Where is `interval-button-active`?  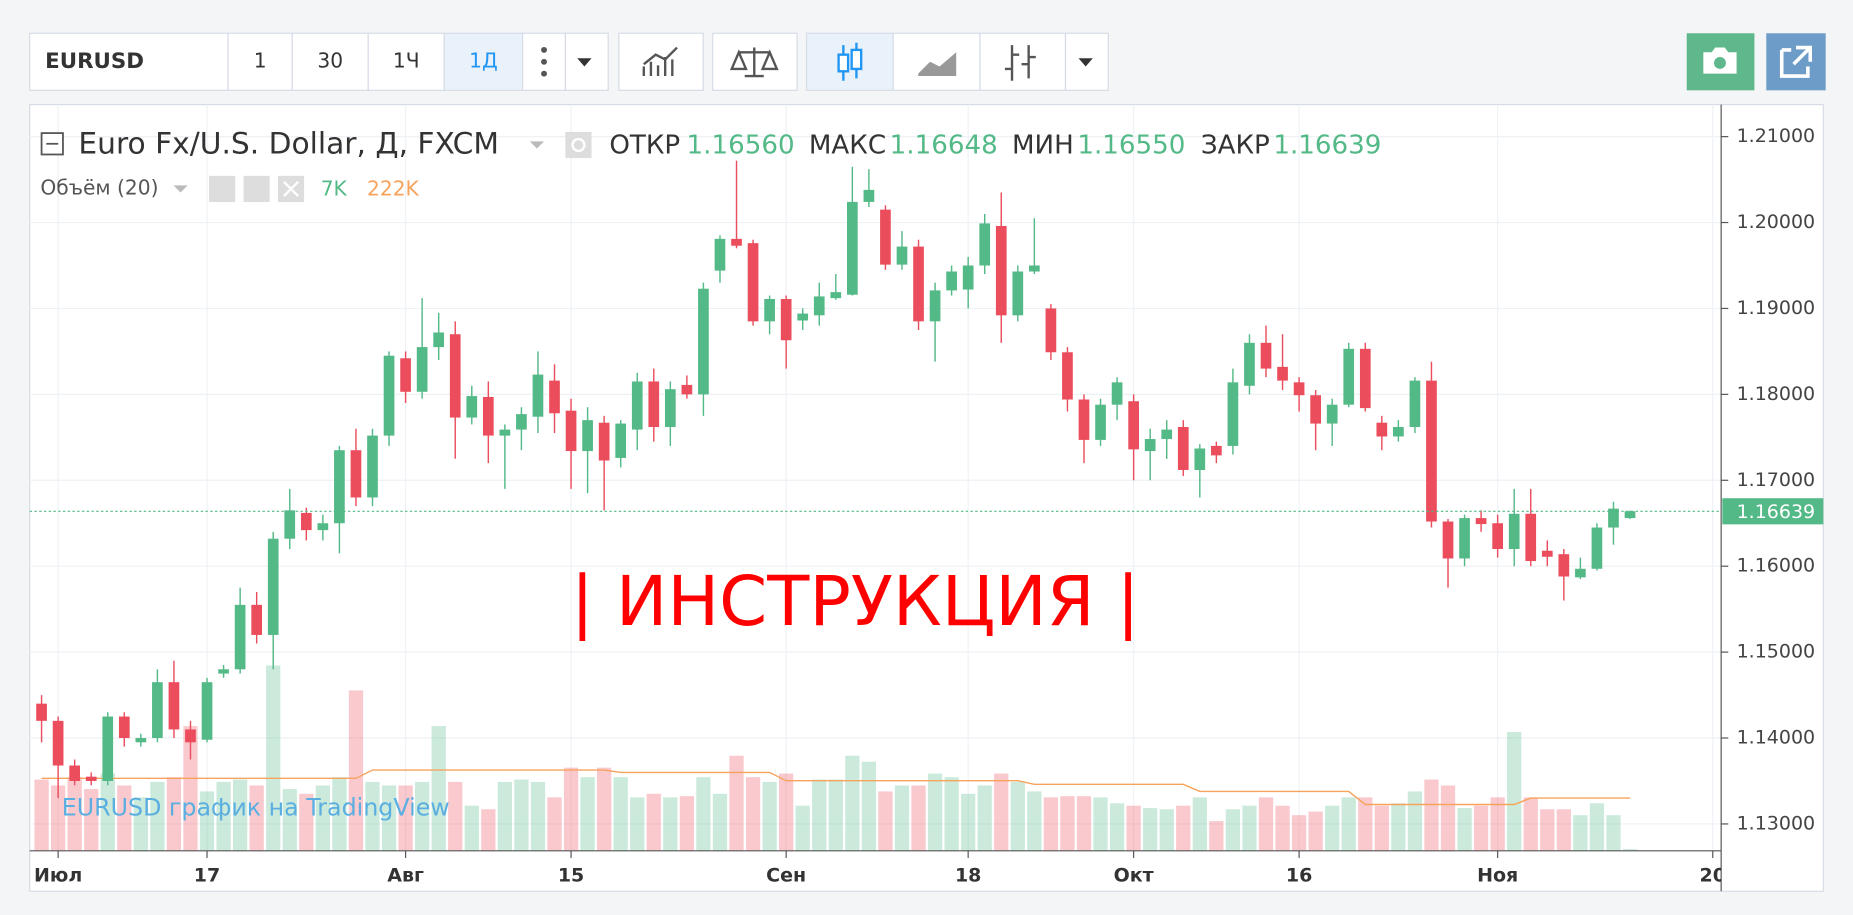 interval-button-active is located at coordinates (483, 61).